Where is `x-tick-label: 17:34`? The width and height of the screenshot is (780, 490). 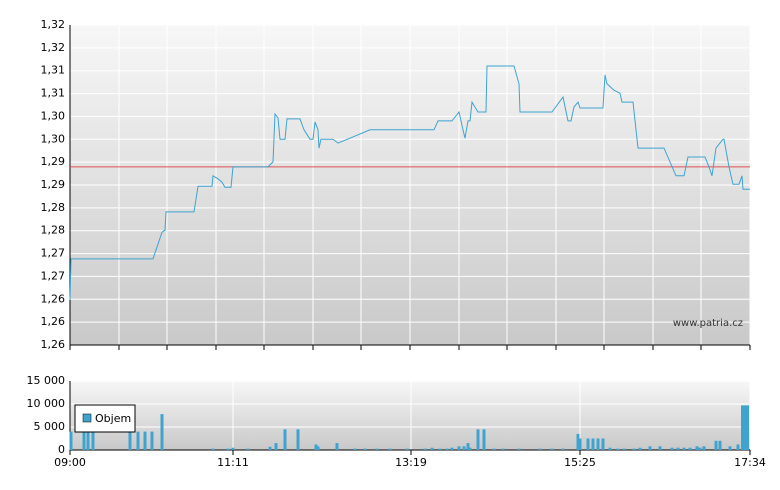 x-tick-label: 17:34 is located at coordinates (750, 462).